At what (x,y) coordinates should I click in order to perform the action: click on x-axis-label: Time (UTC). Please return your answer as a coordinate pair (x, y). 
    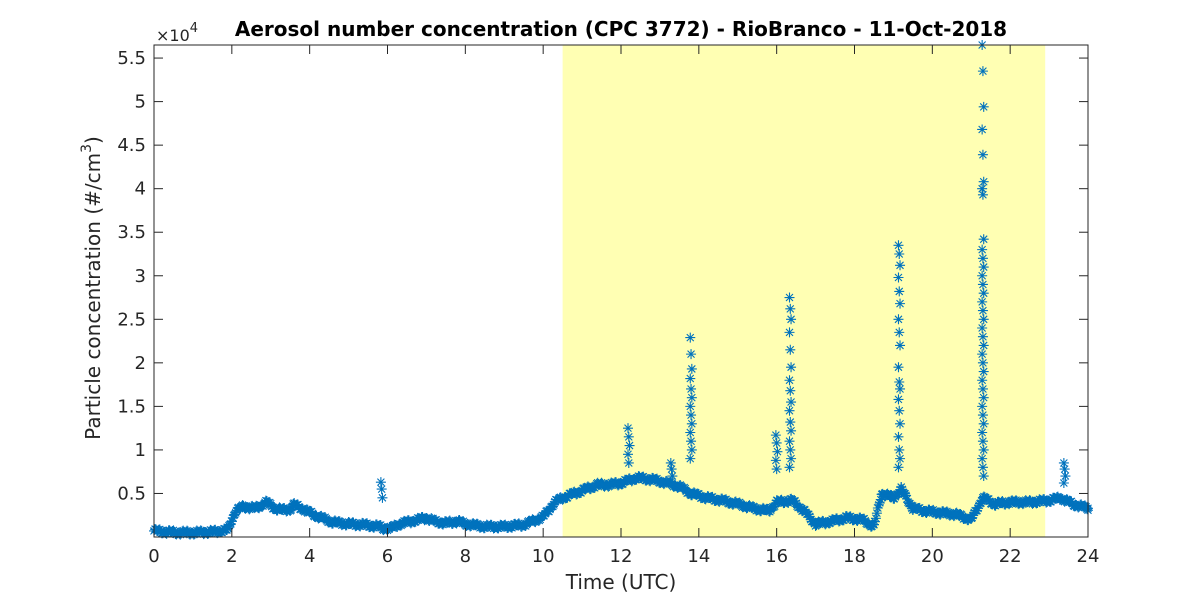
    Looking at the image, I should click on (621, 582).